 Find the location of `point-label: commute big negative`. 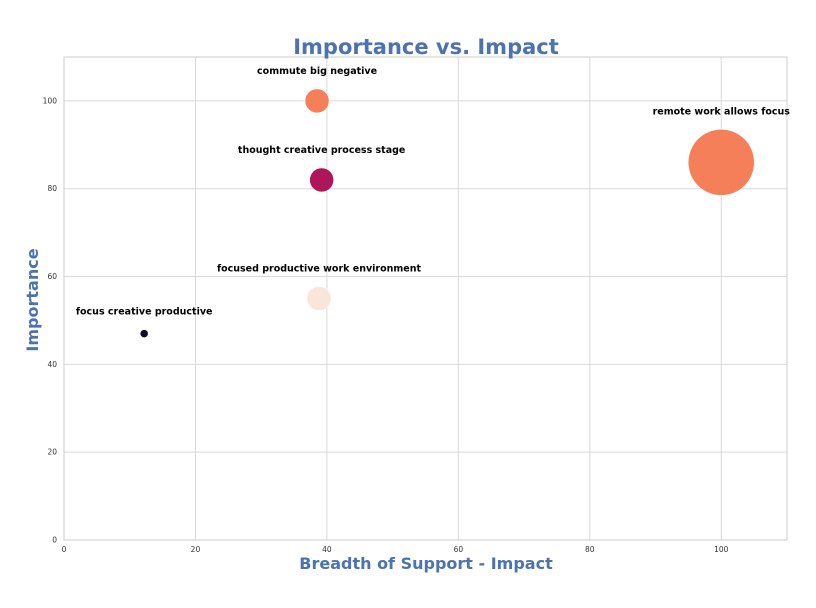

point-label: commute big negative is located at coordinates (317, 71).